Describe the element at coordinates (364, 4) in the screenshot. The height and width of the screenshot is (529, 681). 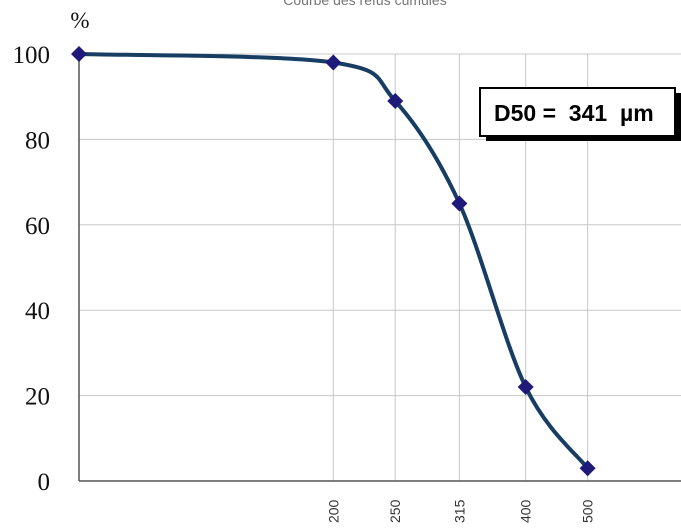
I see `chart-title: Courbe des refus cumulés` at that location.